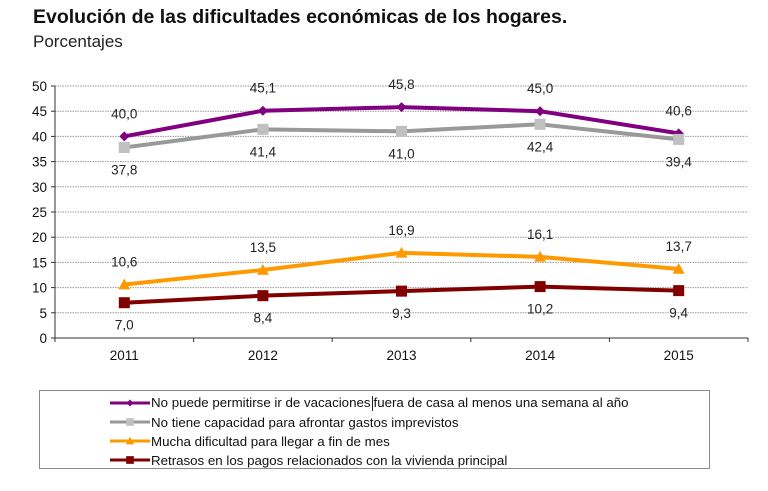  What do you see at coordinates (540, 234) in the screenshot?
I see `data-label-fin-de-mes: 16,1` at bounding box center [540, 234].